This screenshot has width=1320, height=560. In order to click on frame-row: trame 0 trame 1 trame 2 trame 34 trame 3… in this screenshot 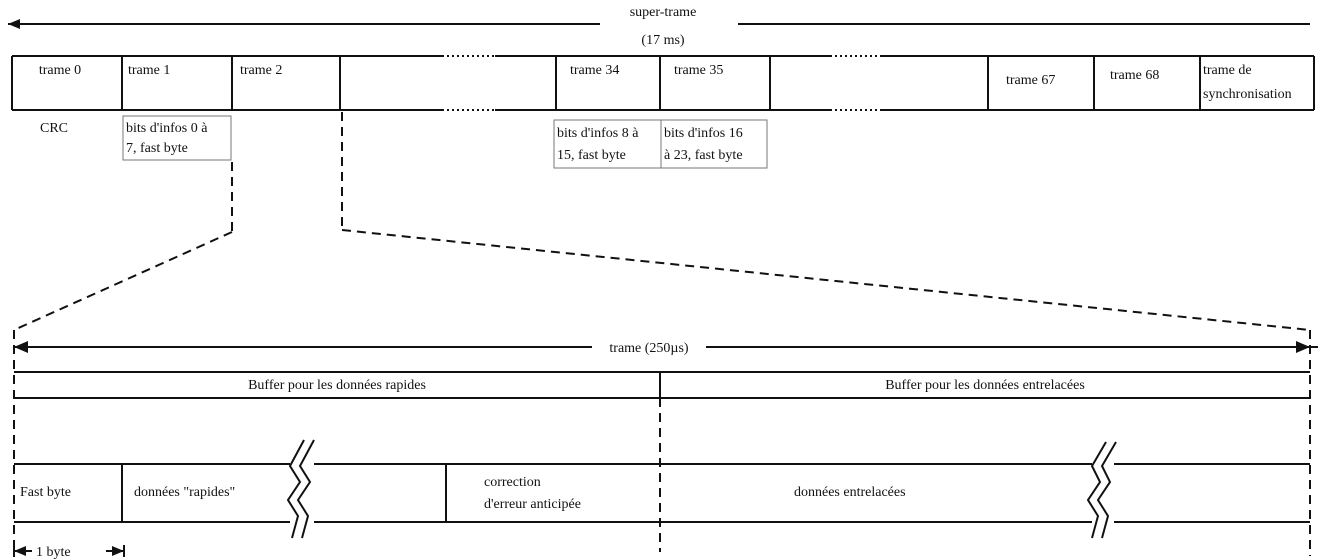, I will do `click(663, 83)`.